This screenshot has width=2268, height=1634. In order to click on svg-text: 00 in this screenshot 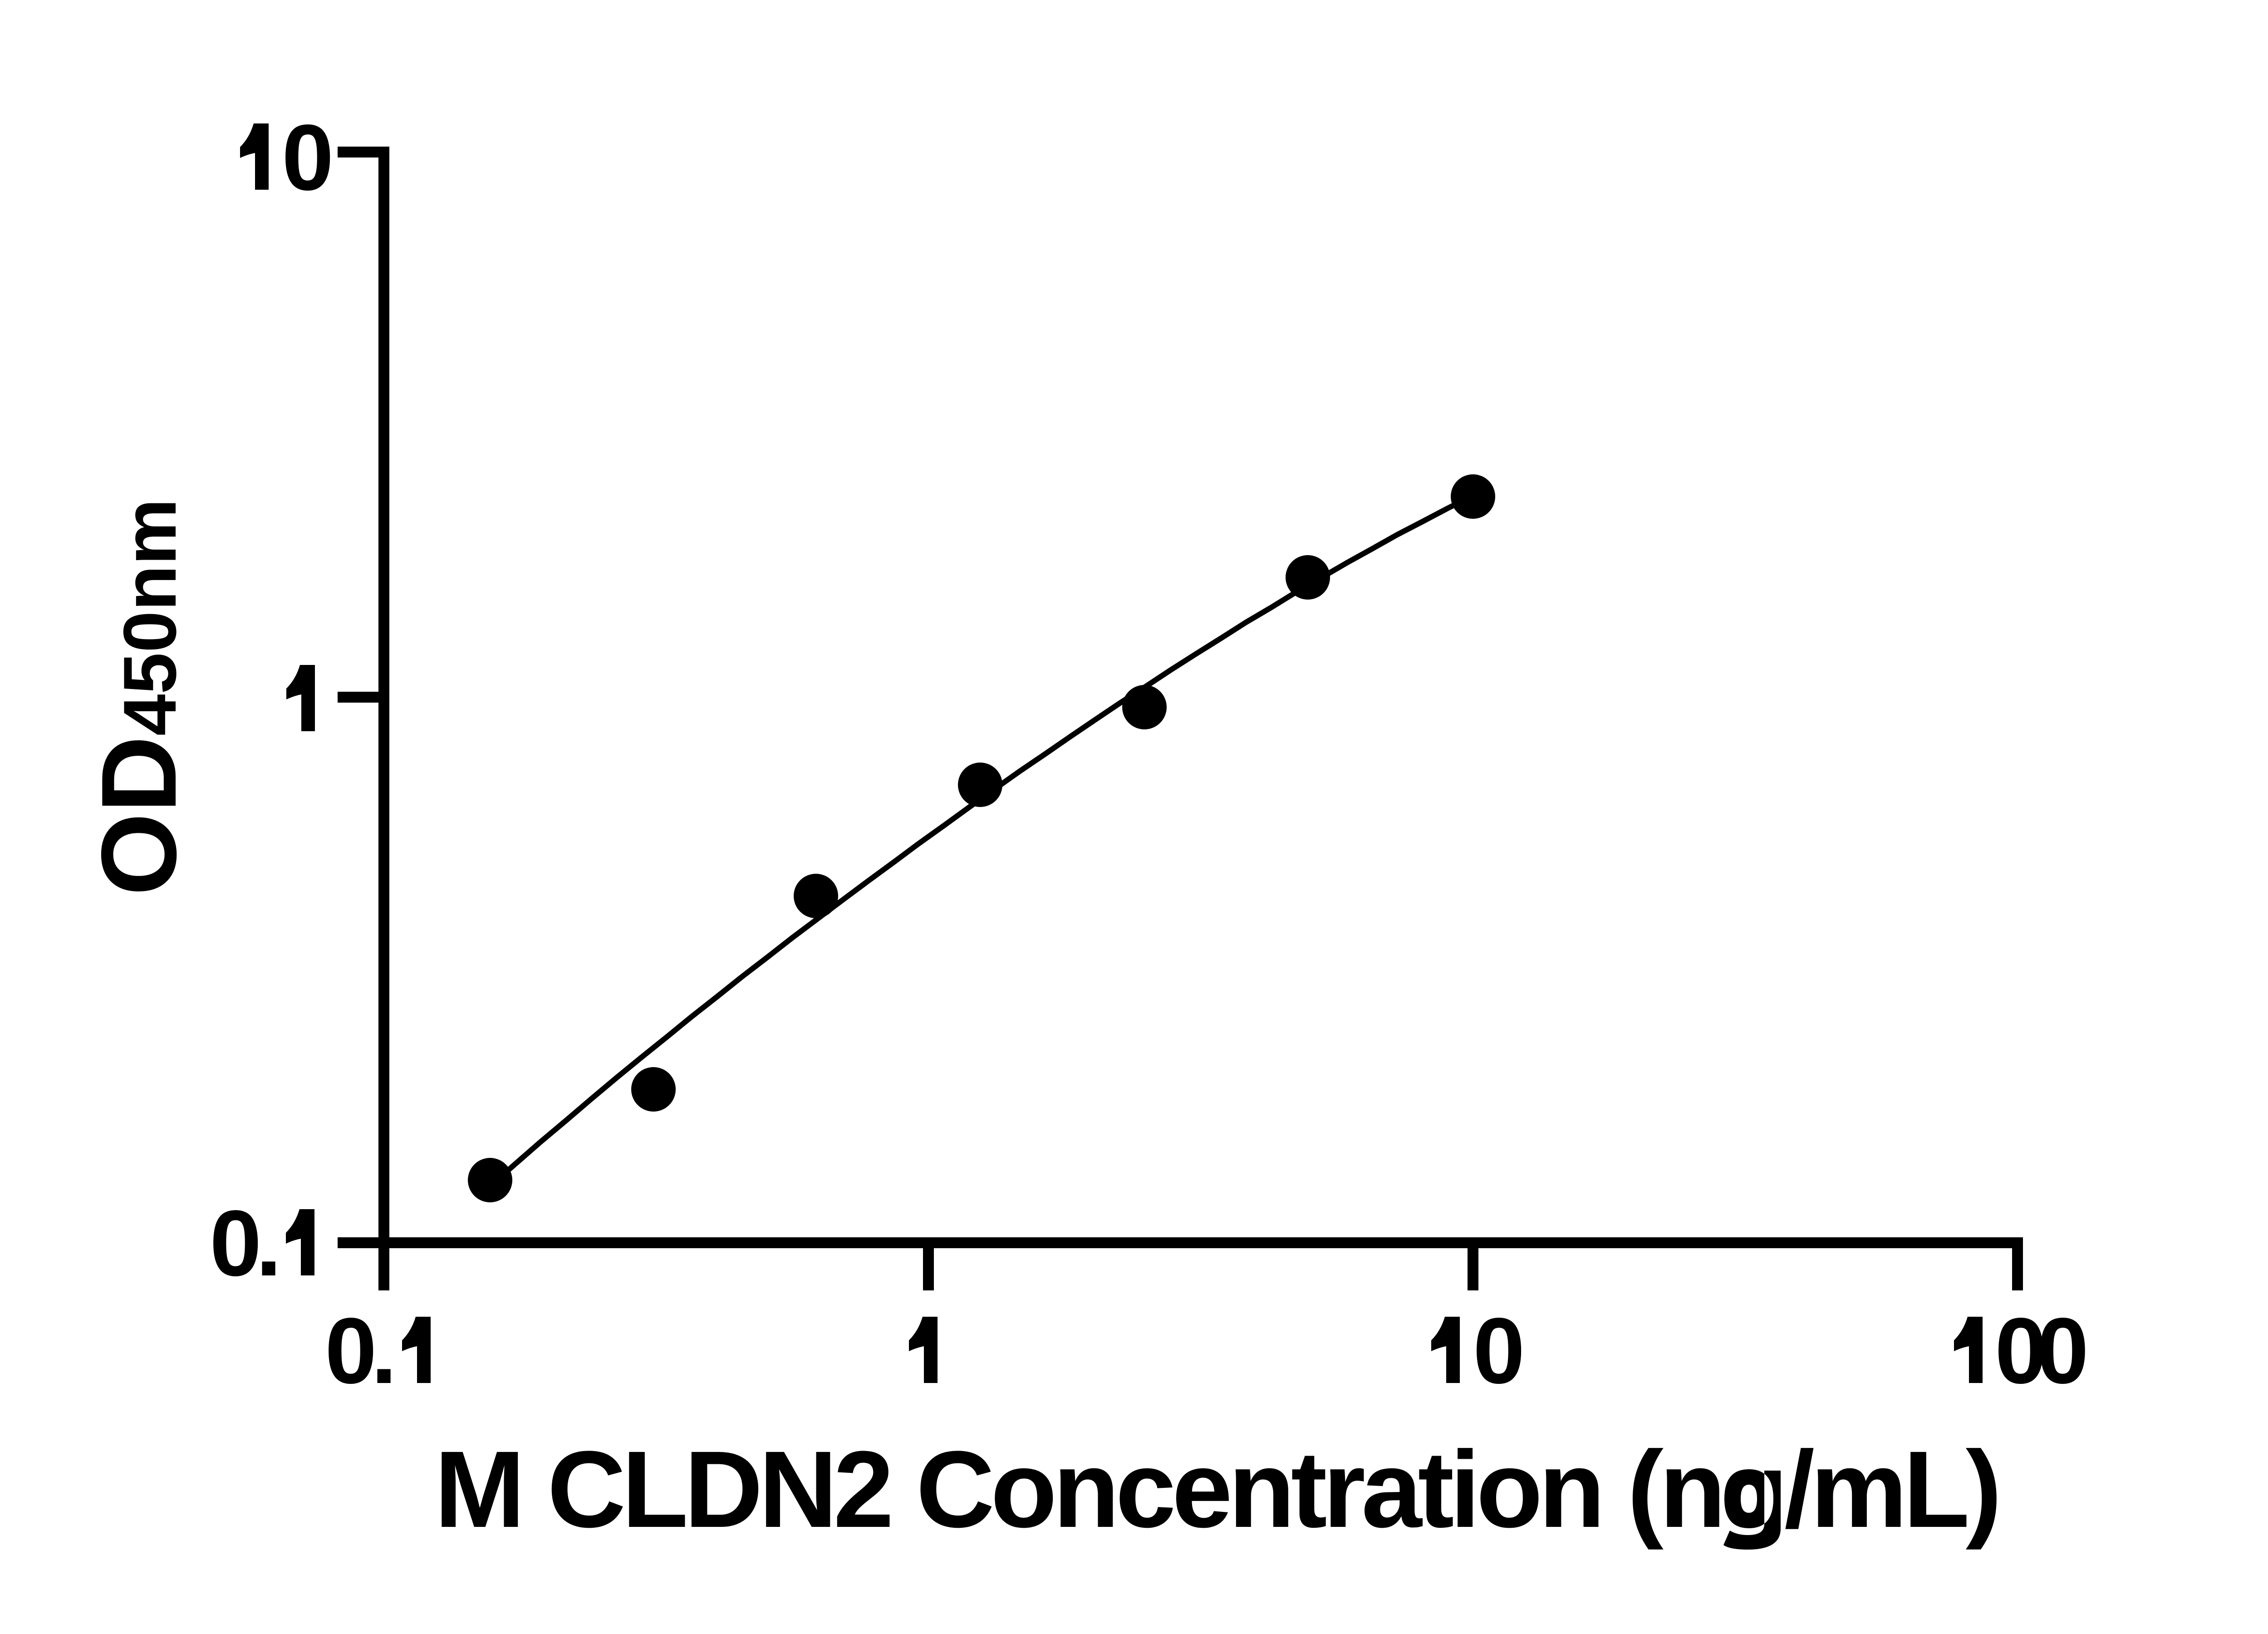, I will do `click(2041, 1351)`.